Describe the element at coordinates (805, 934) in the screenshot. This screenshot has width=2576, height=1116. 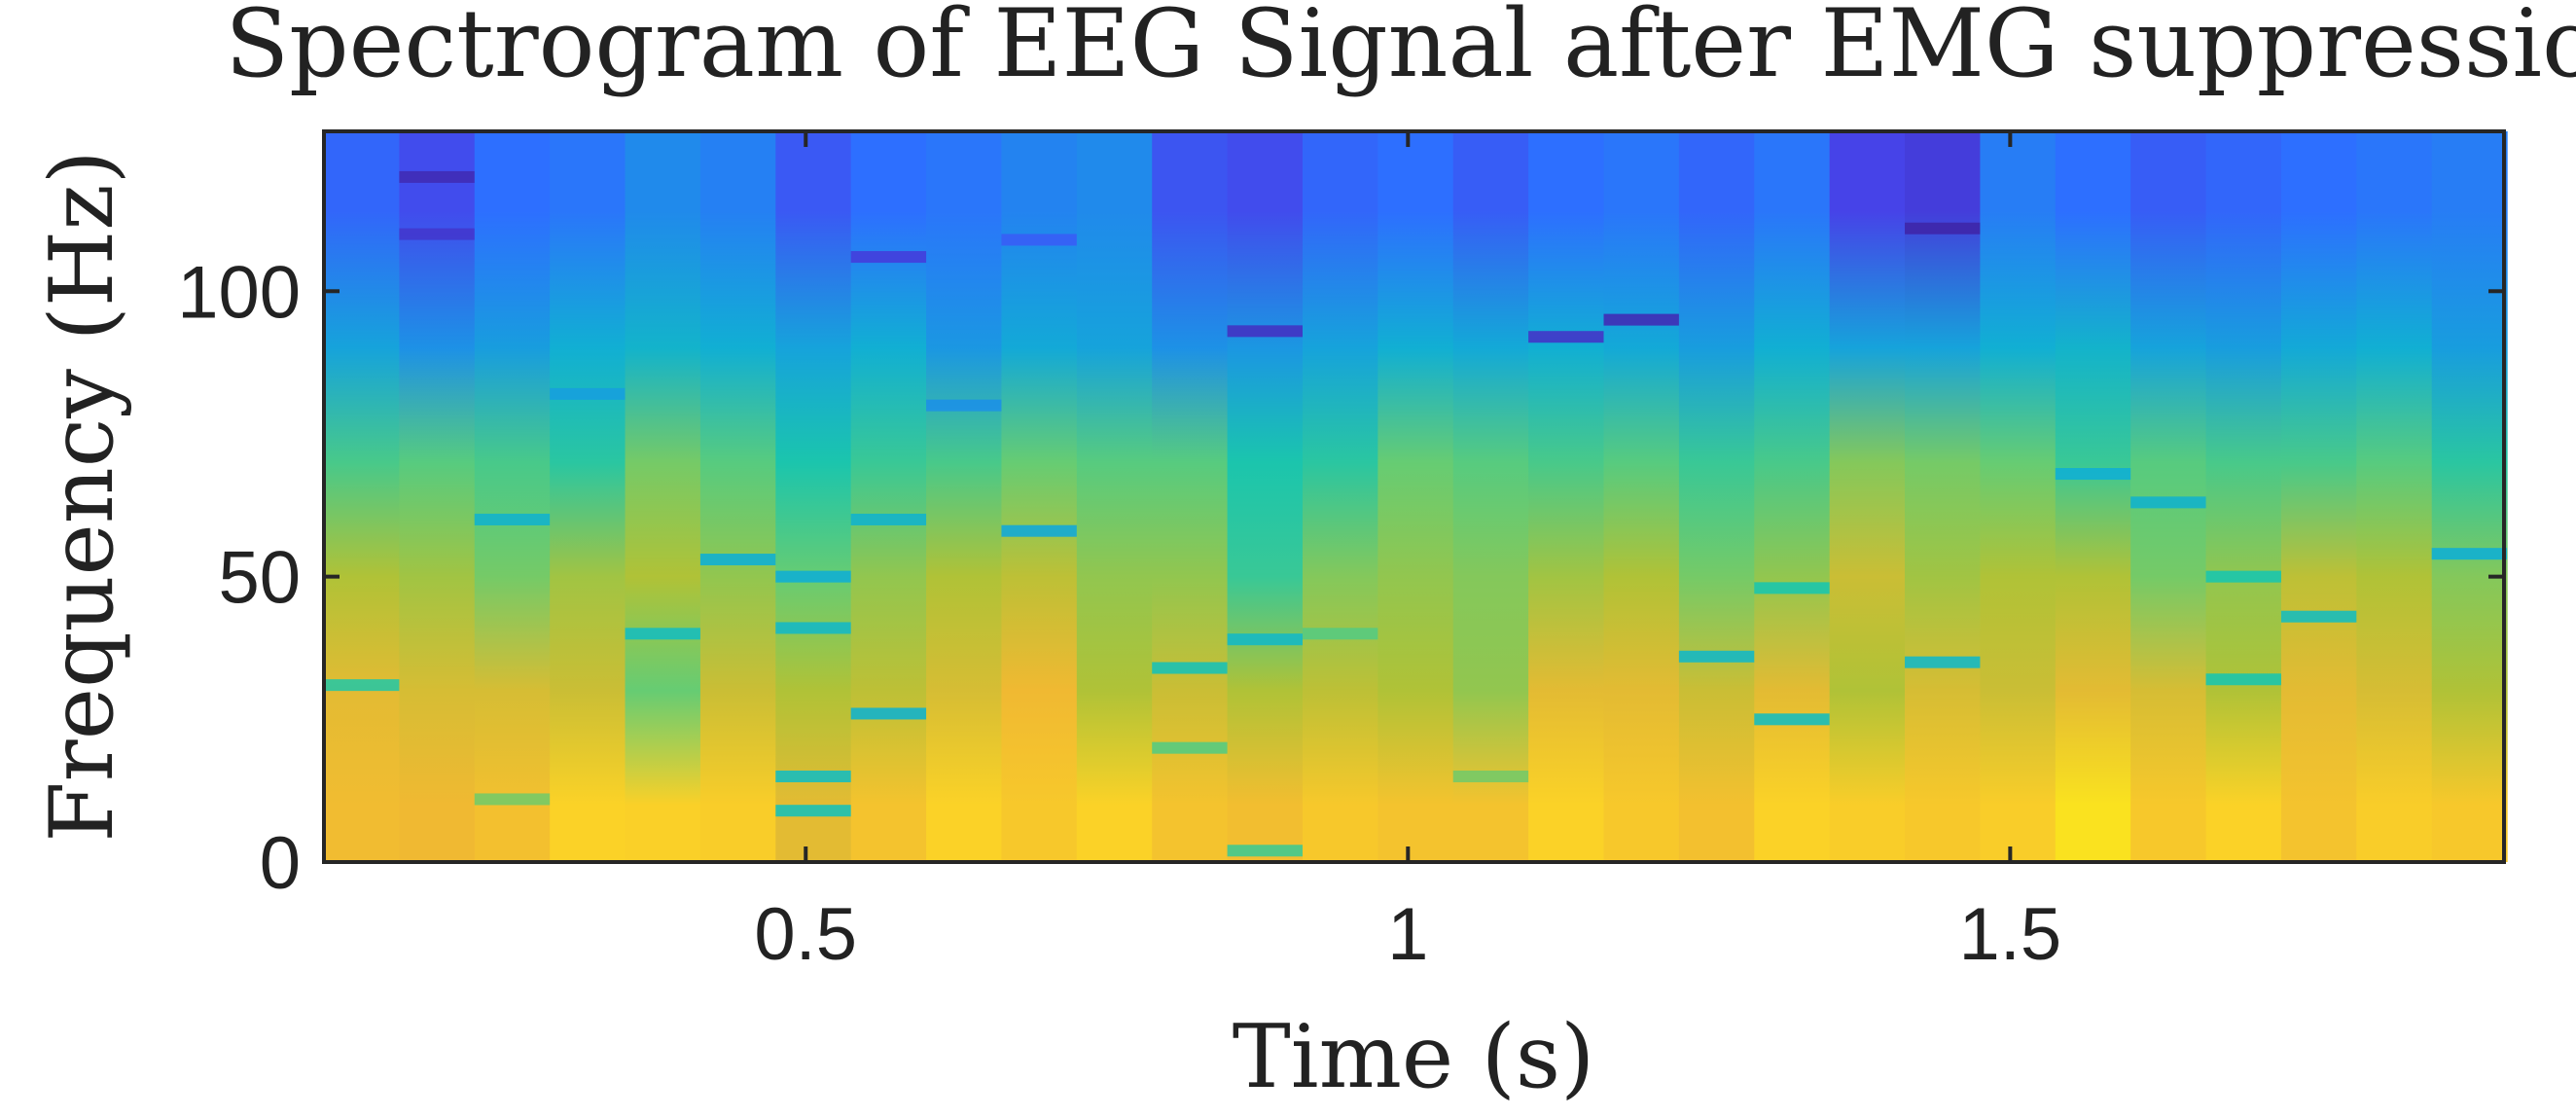
I see `x-tick-label: 0.5` at that location.